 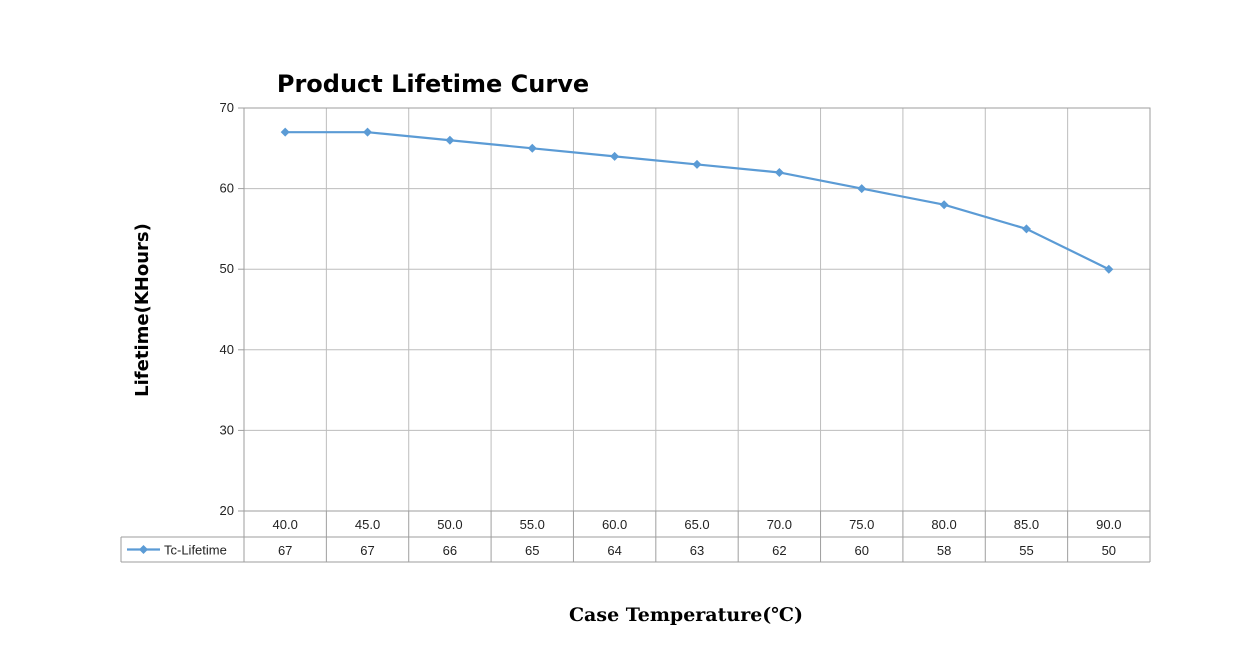 What do you see at coordinates (532, 550) in the screenshot?
I see `data-table-value: 65` at bounding box center [532, 550].